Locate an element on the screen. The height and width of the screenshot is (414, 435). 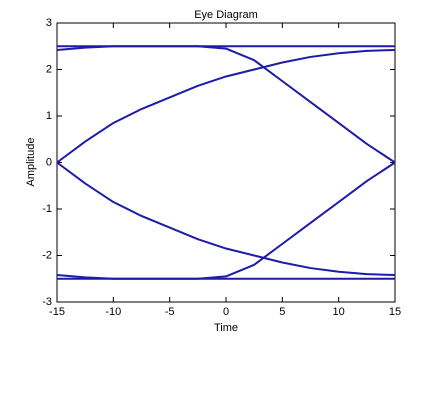
x-tick-label: 5 is located at coordinates (282, 312).